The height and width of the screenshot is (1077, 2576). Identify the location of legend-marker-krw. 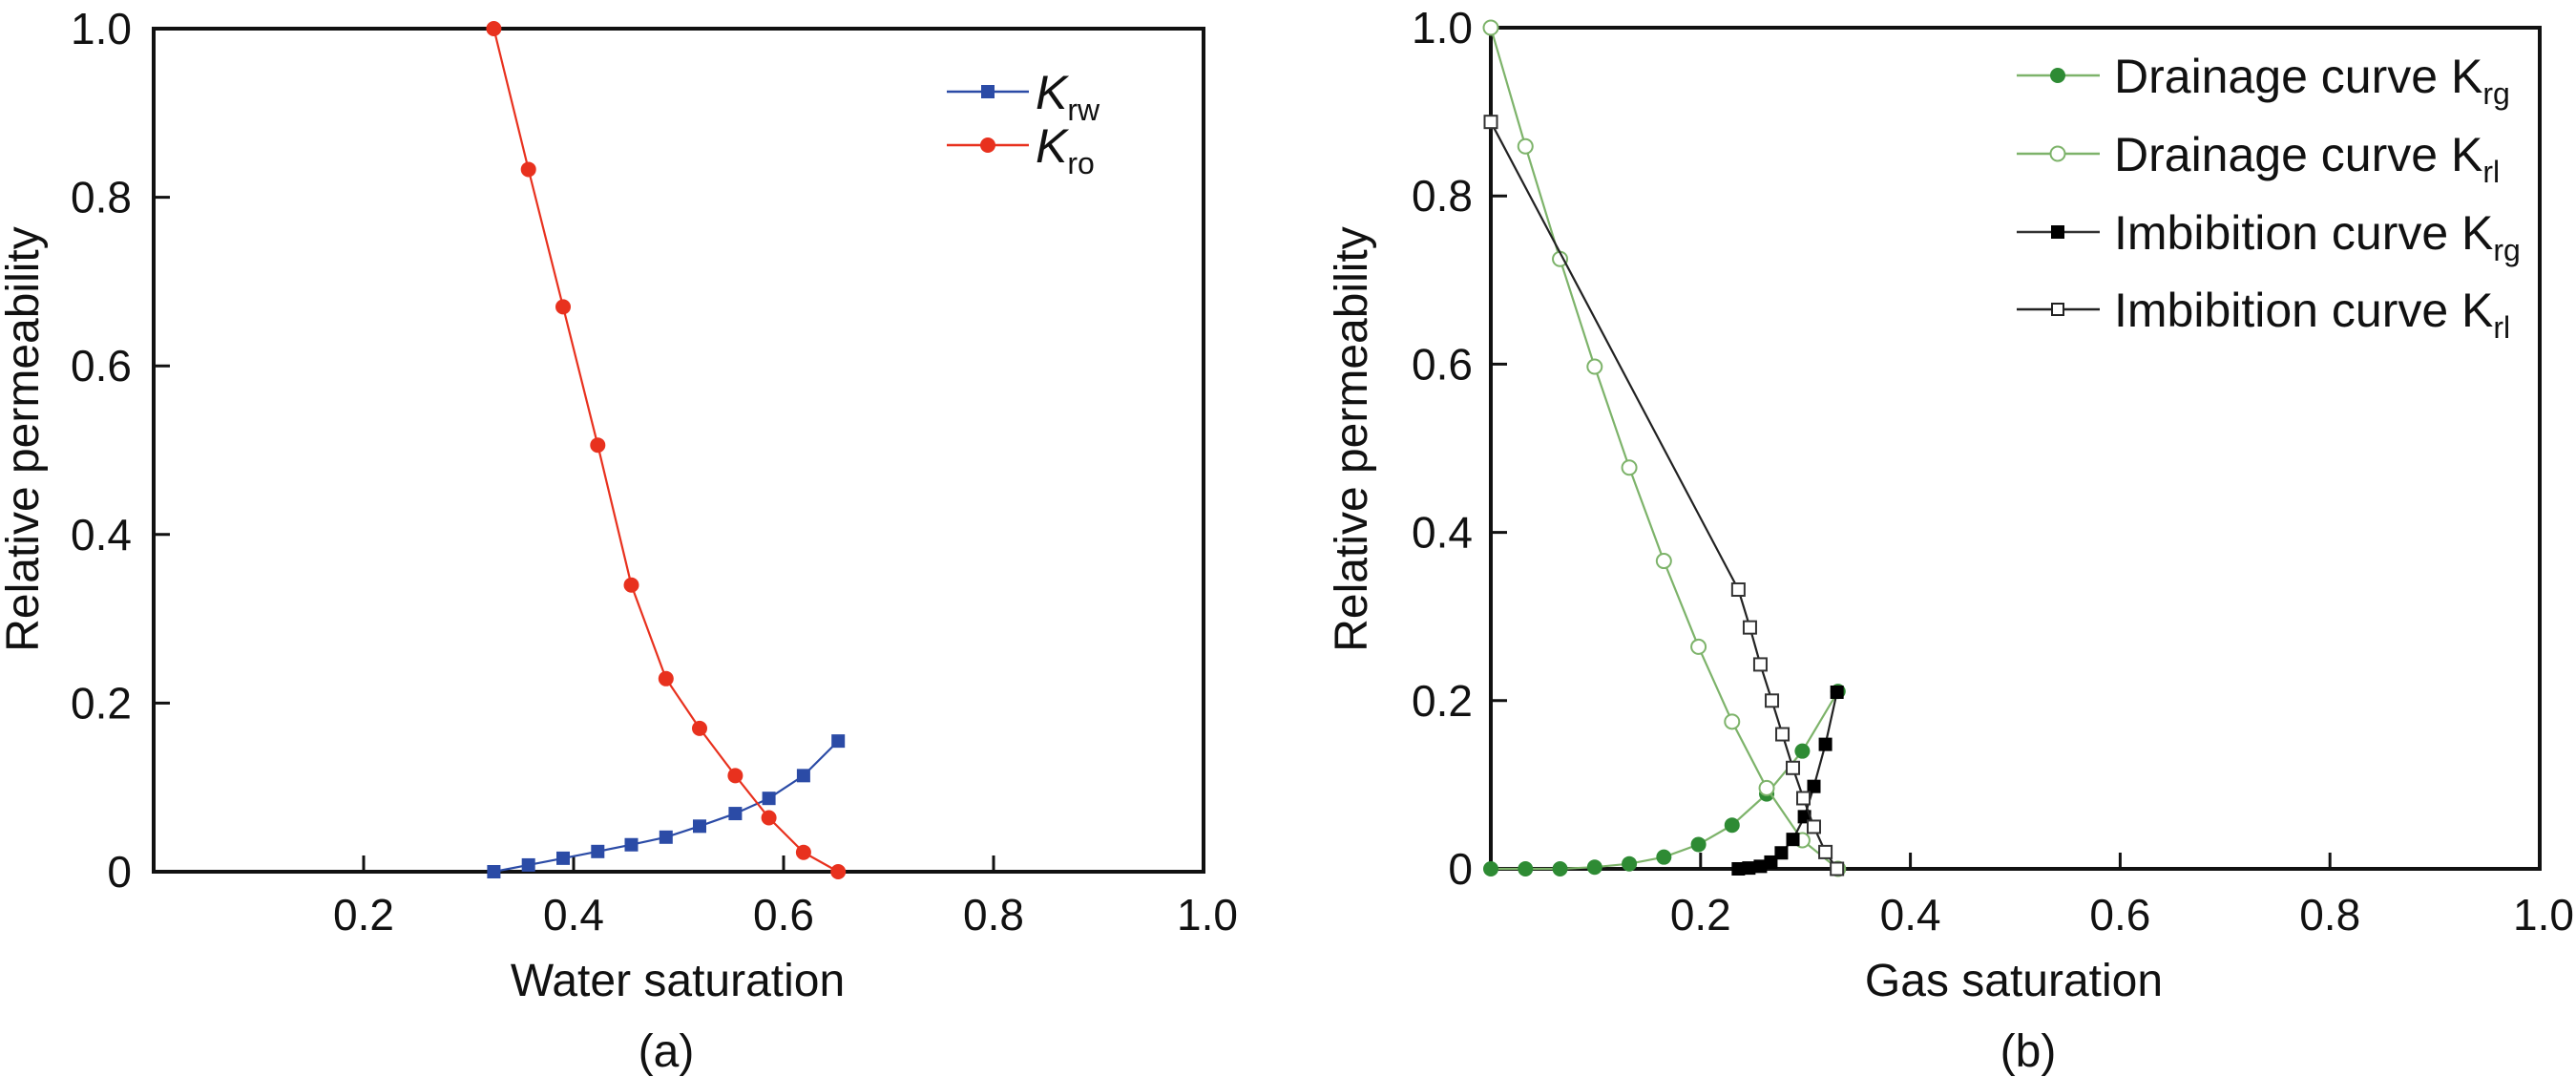
(988, 91).